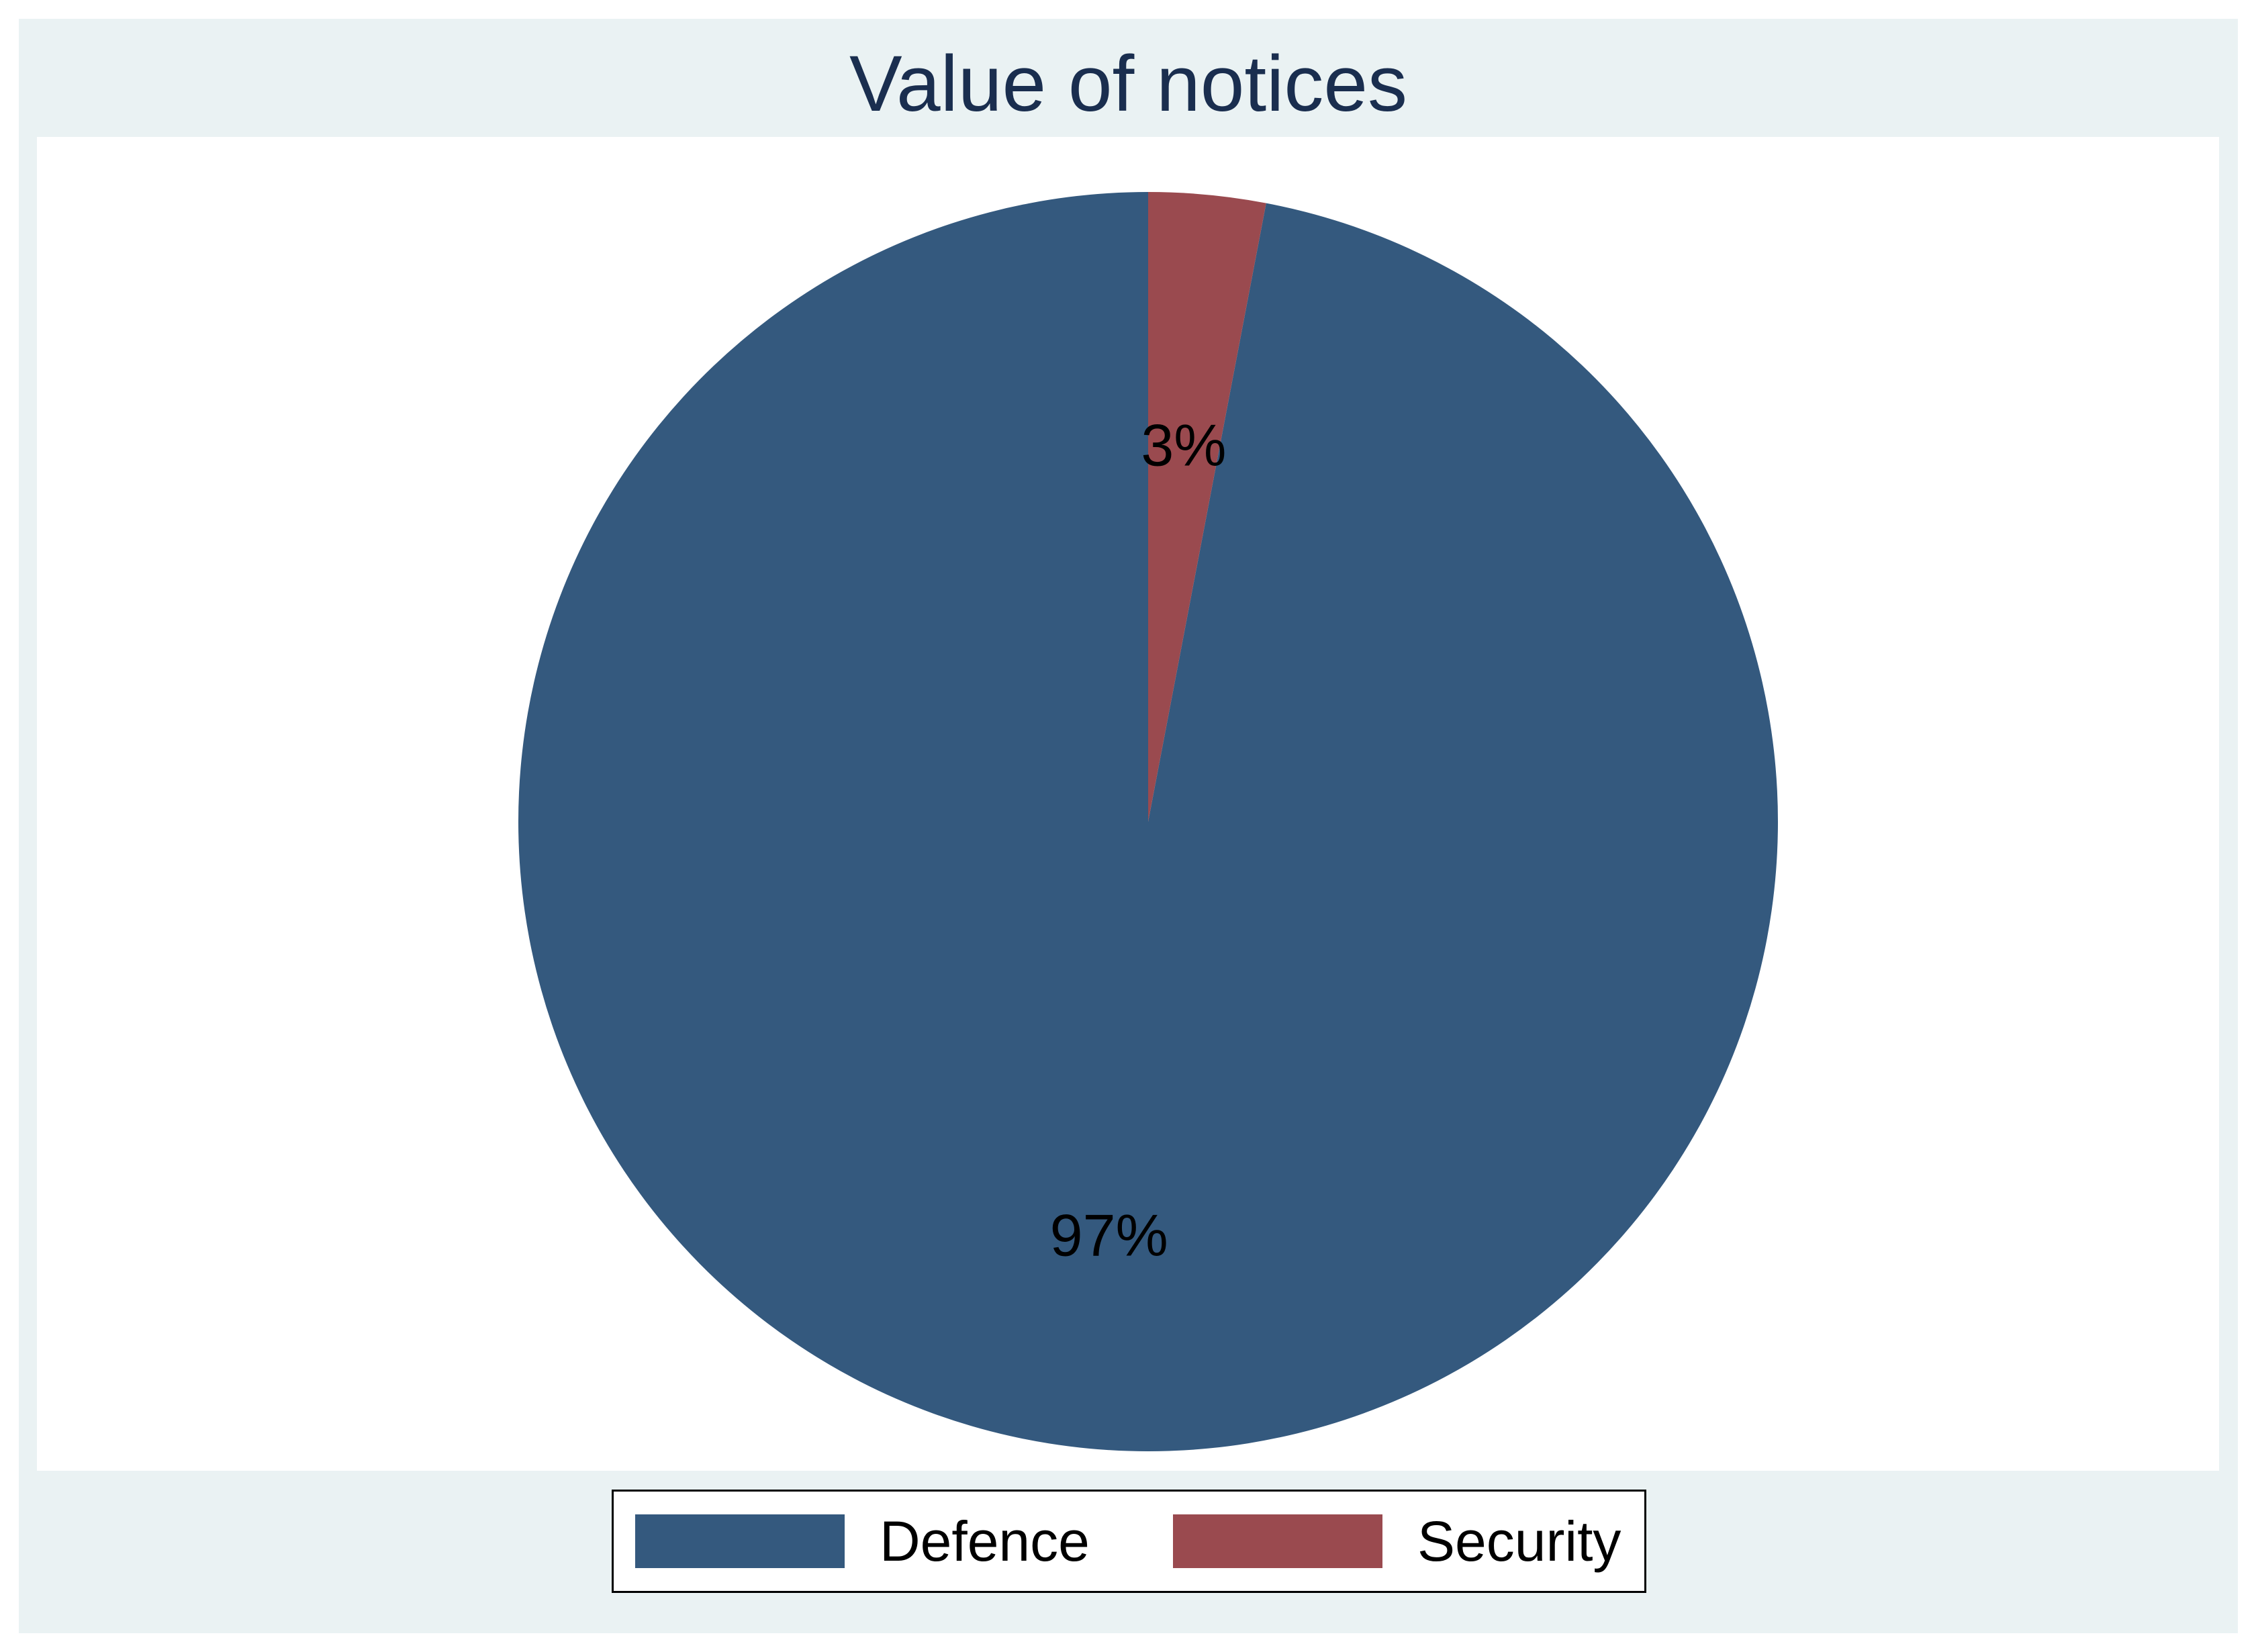 Image resolution: width=2258 pixels, height=1652 pixels. I want to click on pie-slice-security, so click(1207, 507).